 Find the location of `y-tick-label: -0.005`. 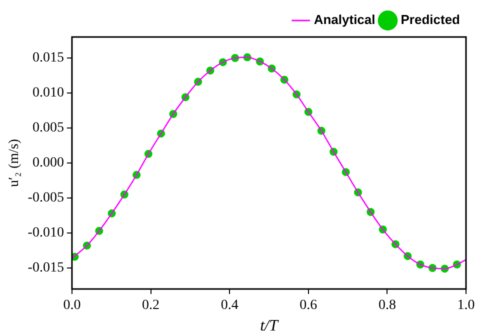

y-tick-label: -0.005 is located at coordinates (46, 198).